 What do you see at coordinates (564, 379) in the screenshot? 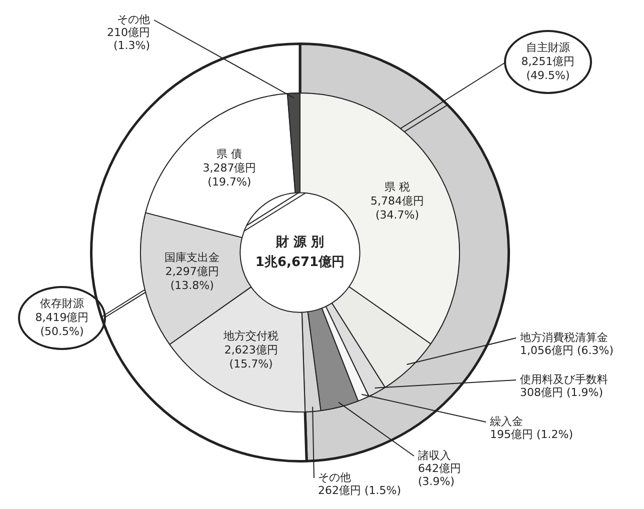
I see `slice-label: 使用料及び手数料` at bounding box center [564, 379].